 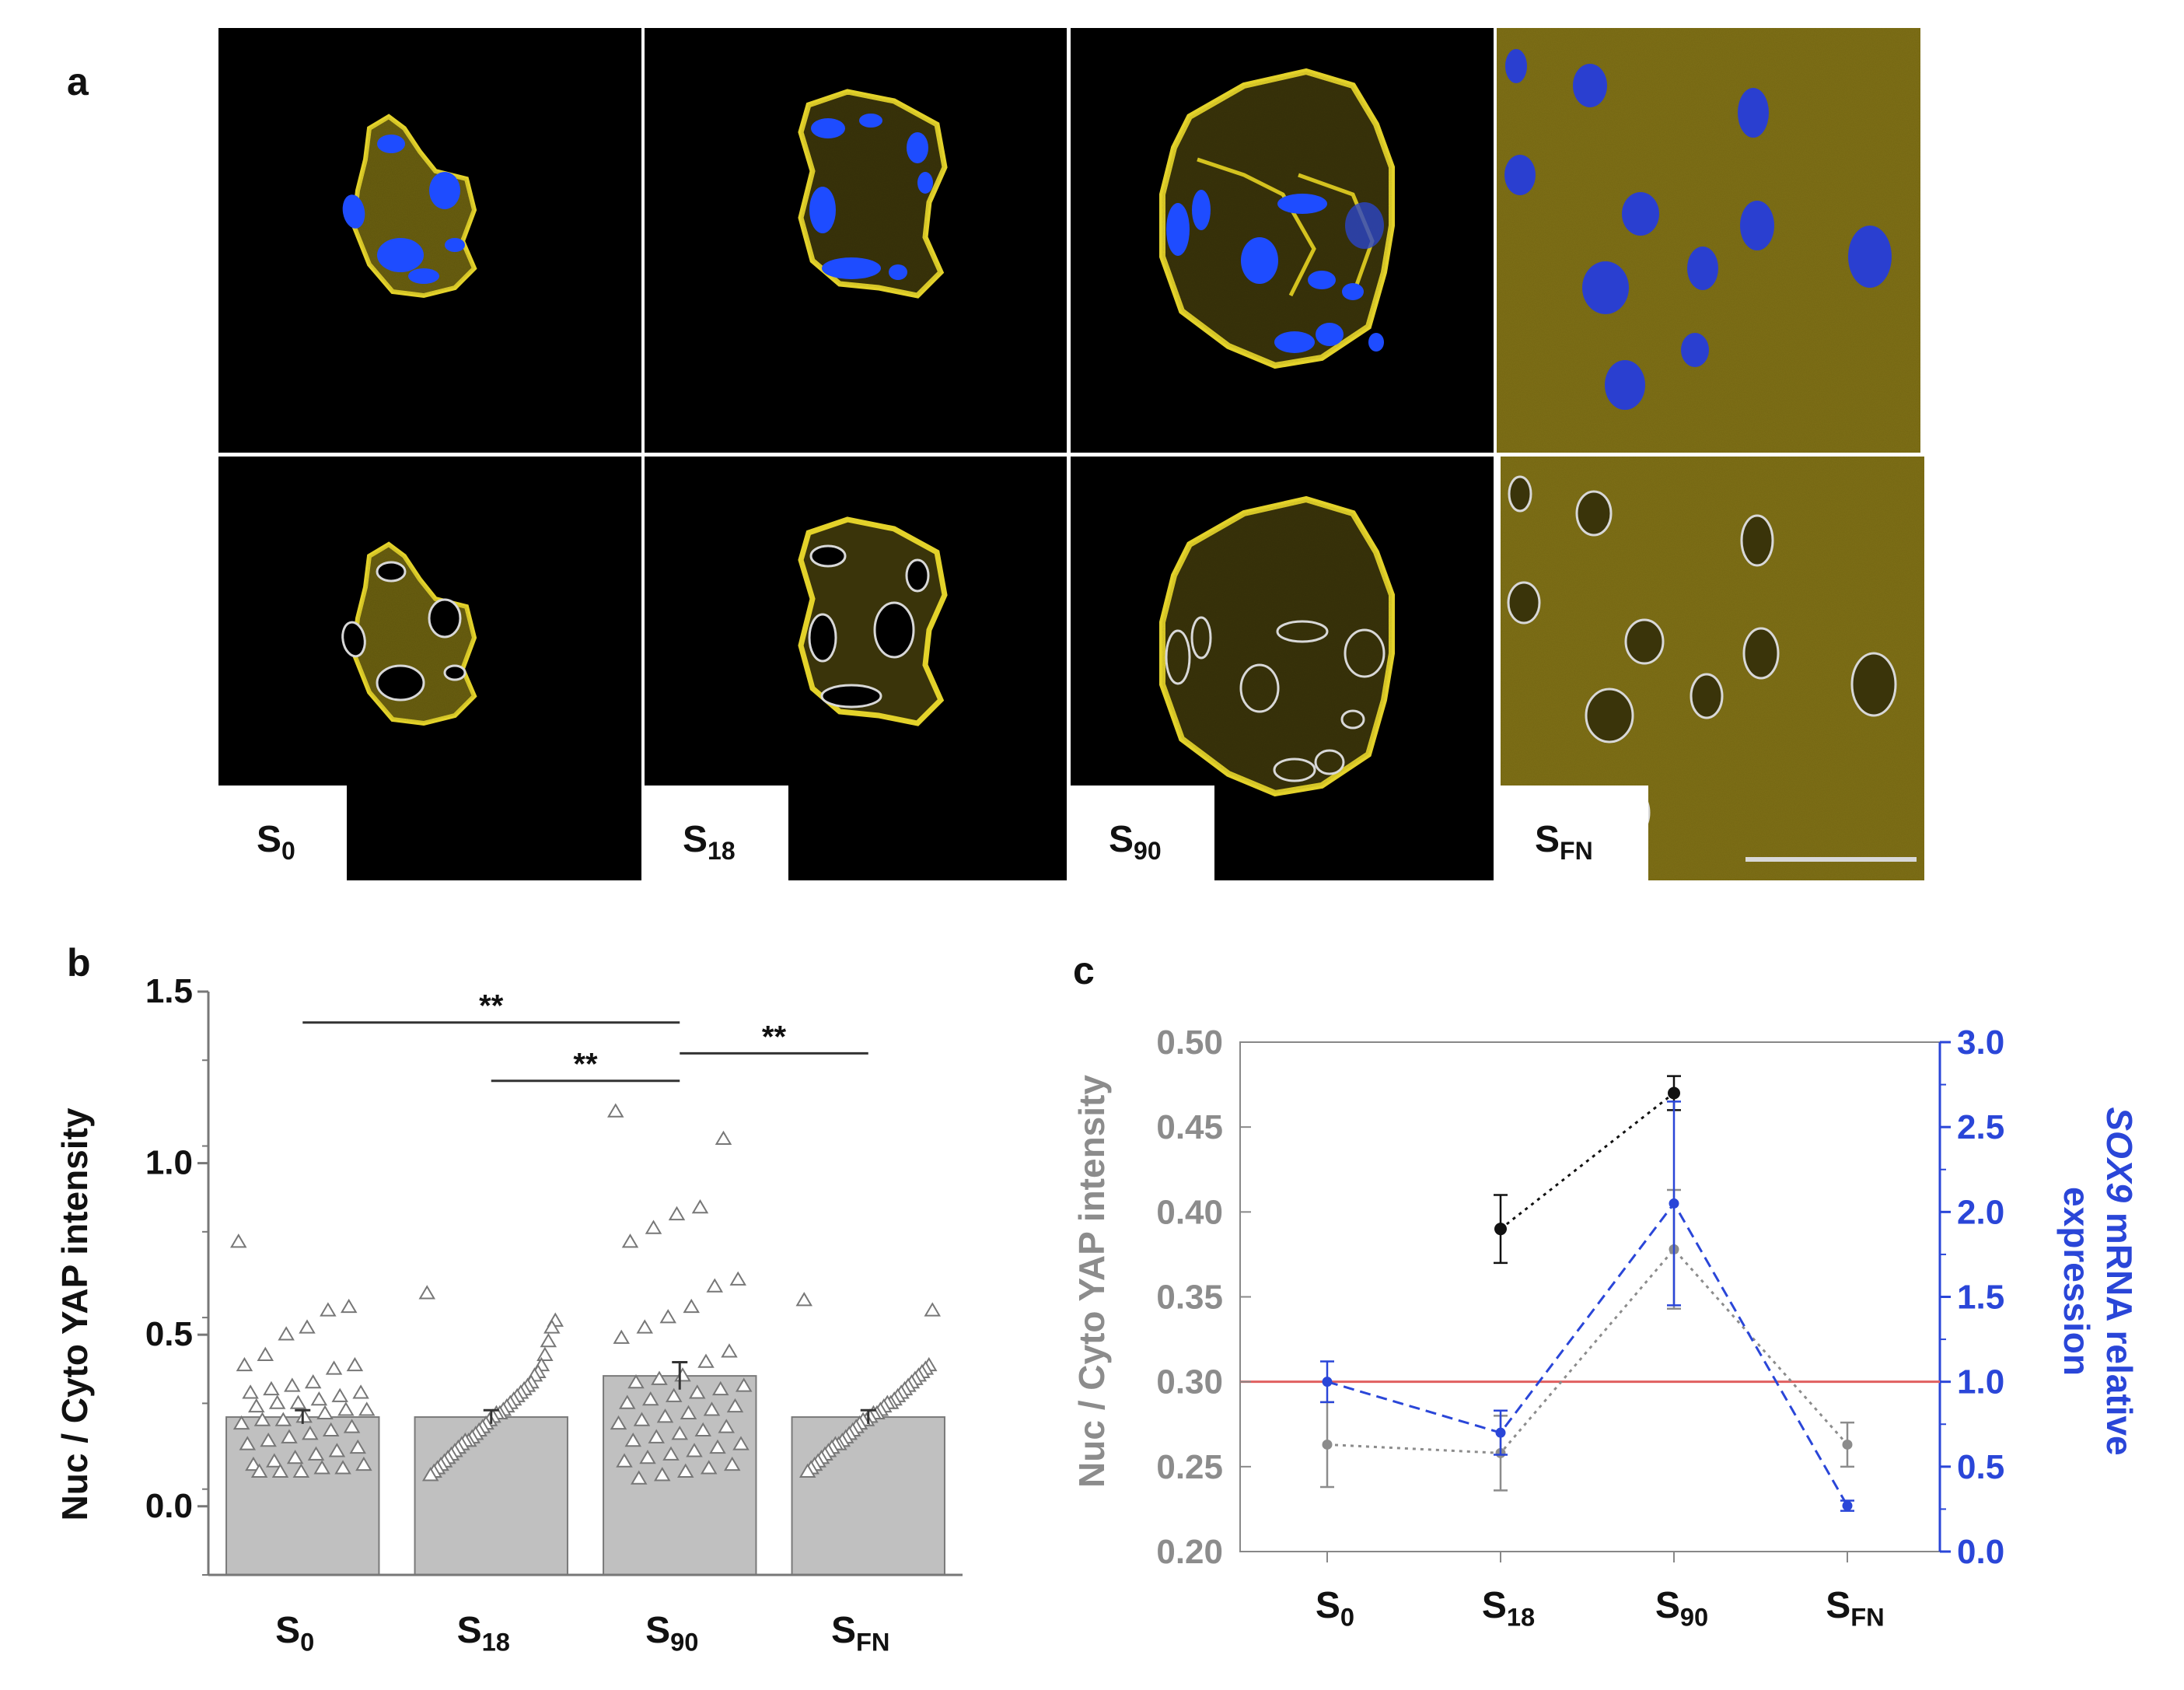 I want to click on spheroid-s90-top, so click(x=1277, y=218).